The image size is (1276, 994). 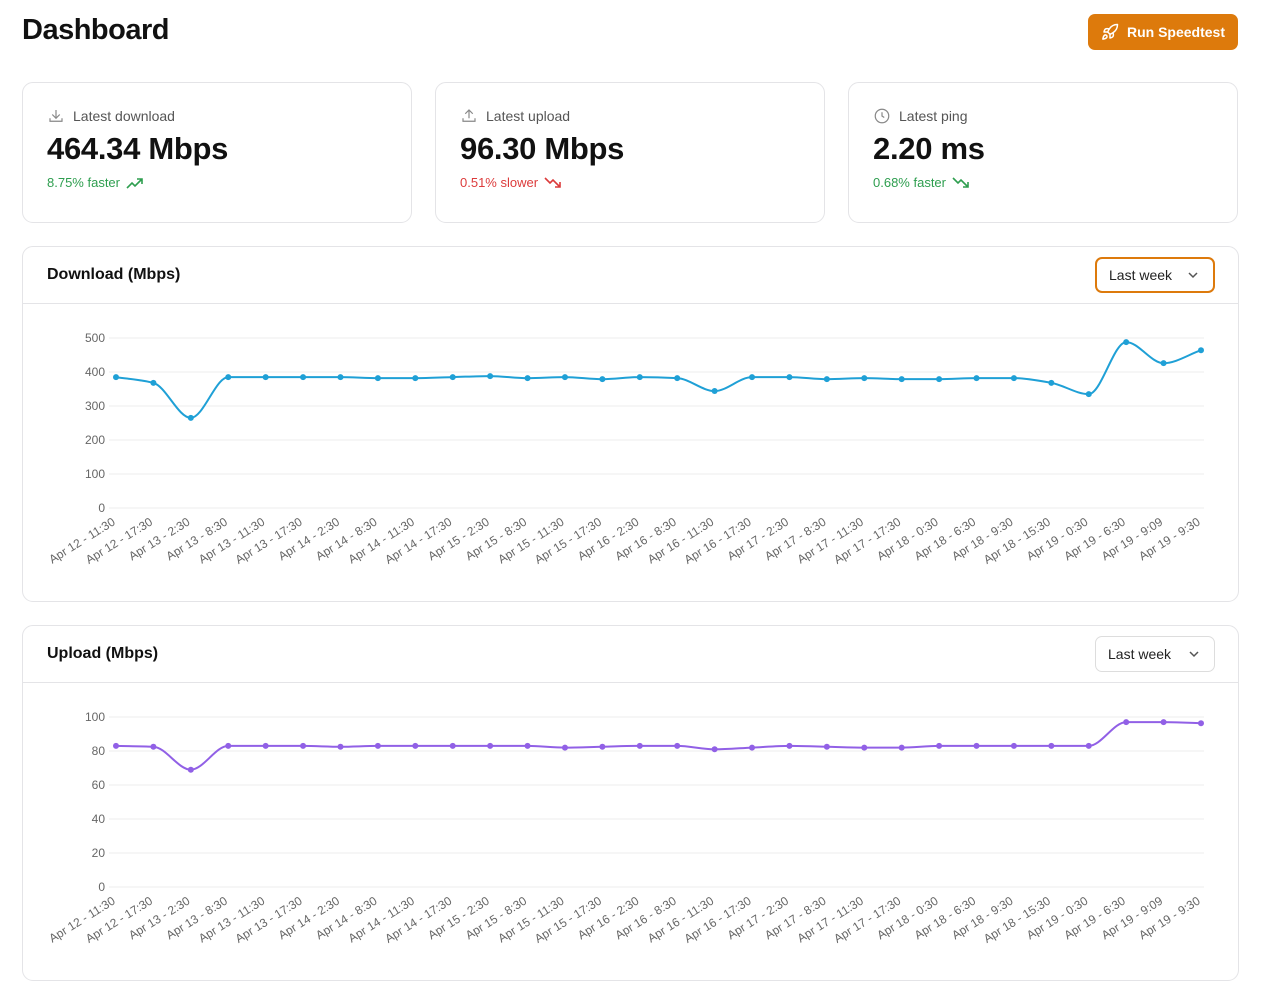 I want to click on y-tick-label: 40, so click(x=99, y=819).